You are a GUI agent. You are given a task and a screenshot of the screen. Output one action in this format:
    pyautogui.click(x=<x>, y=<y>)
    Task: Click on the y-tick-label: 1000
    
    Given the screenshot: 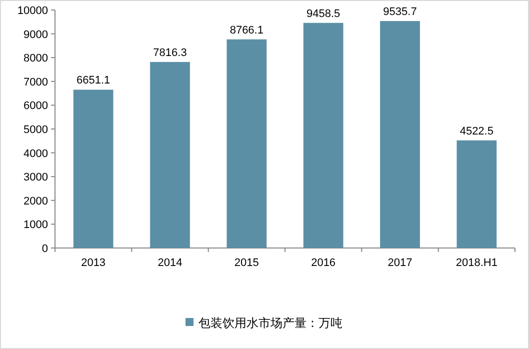 What is the action you would take?
    pyautogui.click(x=36, y=225)
    